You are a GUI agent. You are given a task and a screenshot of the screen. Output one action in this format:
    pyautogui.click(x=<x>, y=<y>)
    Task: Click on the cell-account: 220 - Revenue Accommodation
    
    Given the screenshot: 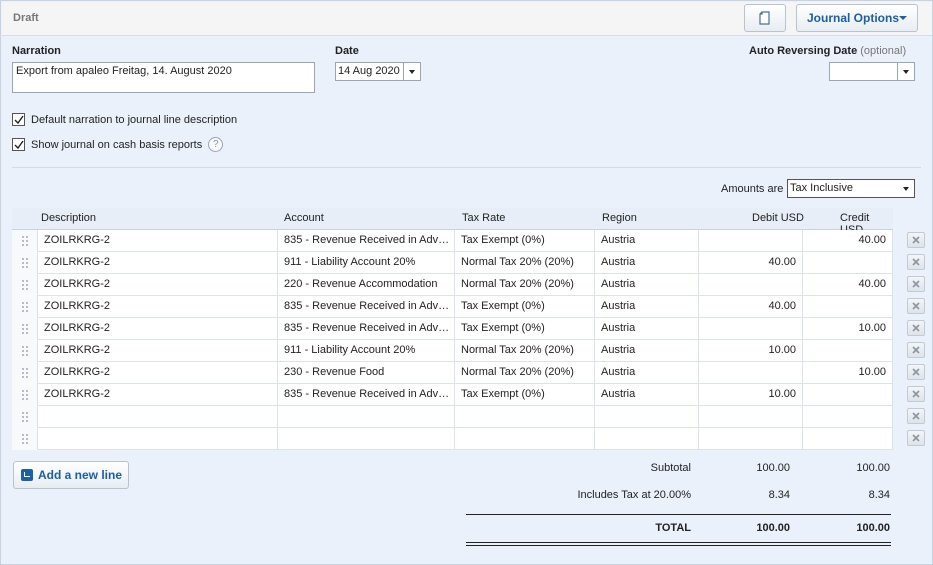 What is the action you would take?
    pyautogui.click(x=366, y=285)
    